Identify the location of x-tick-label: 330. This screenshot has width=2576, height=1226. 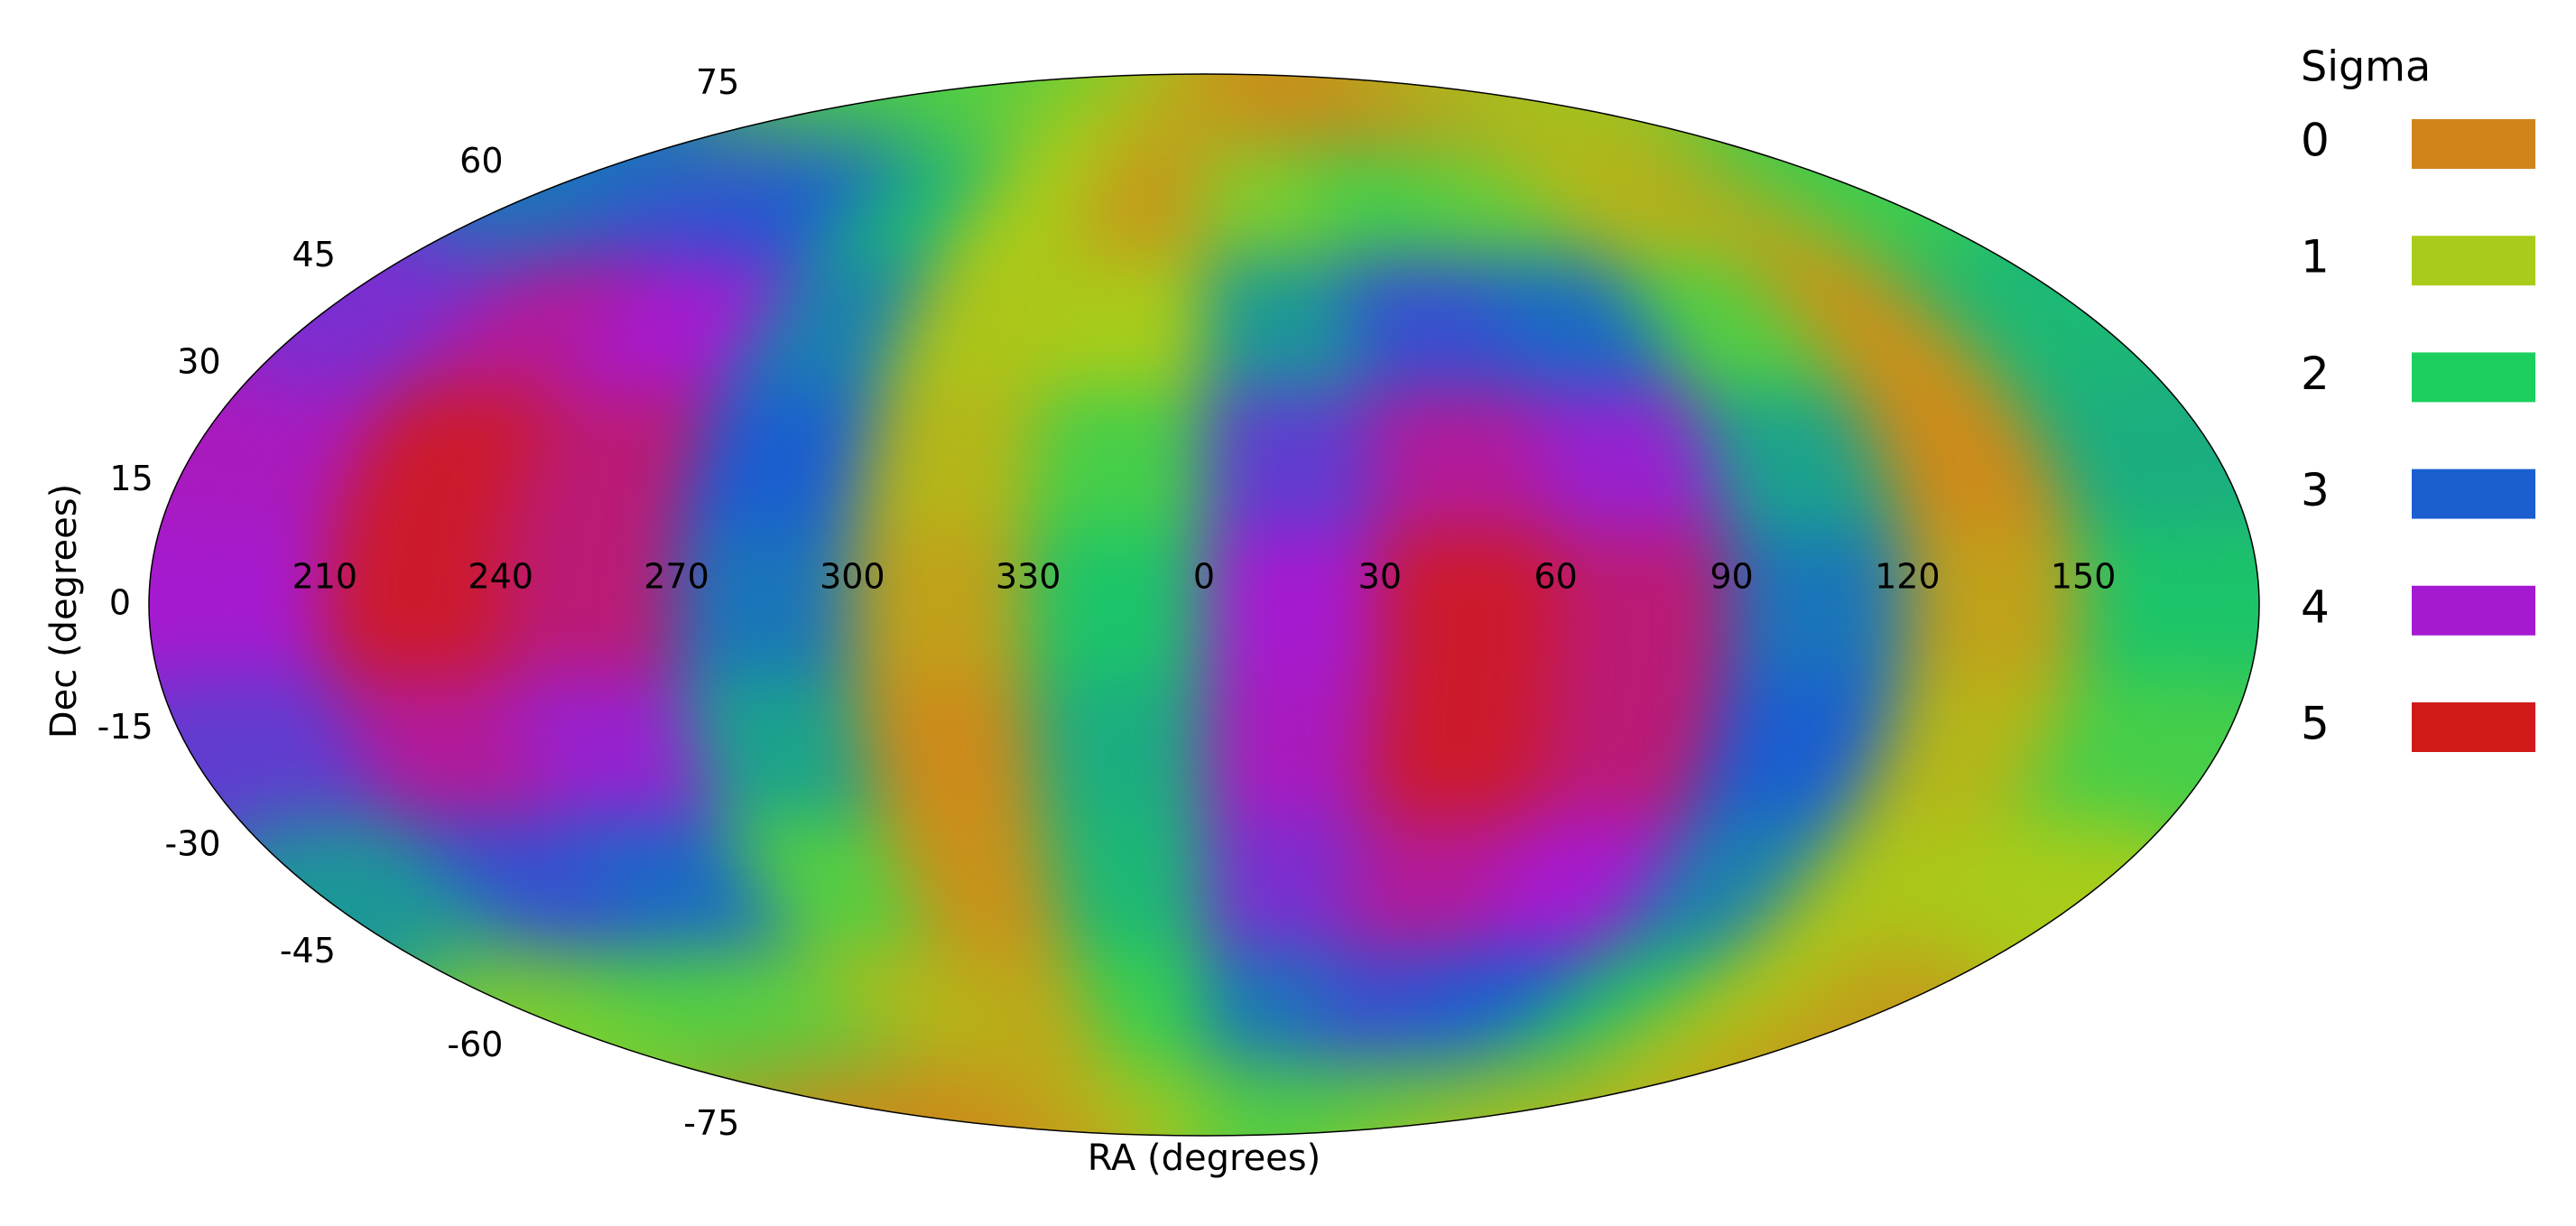
(1028, 577).